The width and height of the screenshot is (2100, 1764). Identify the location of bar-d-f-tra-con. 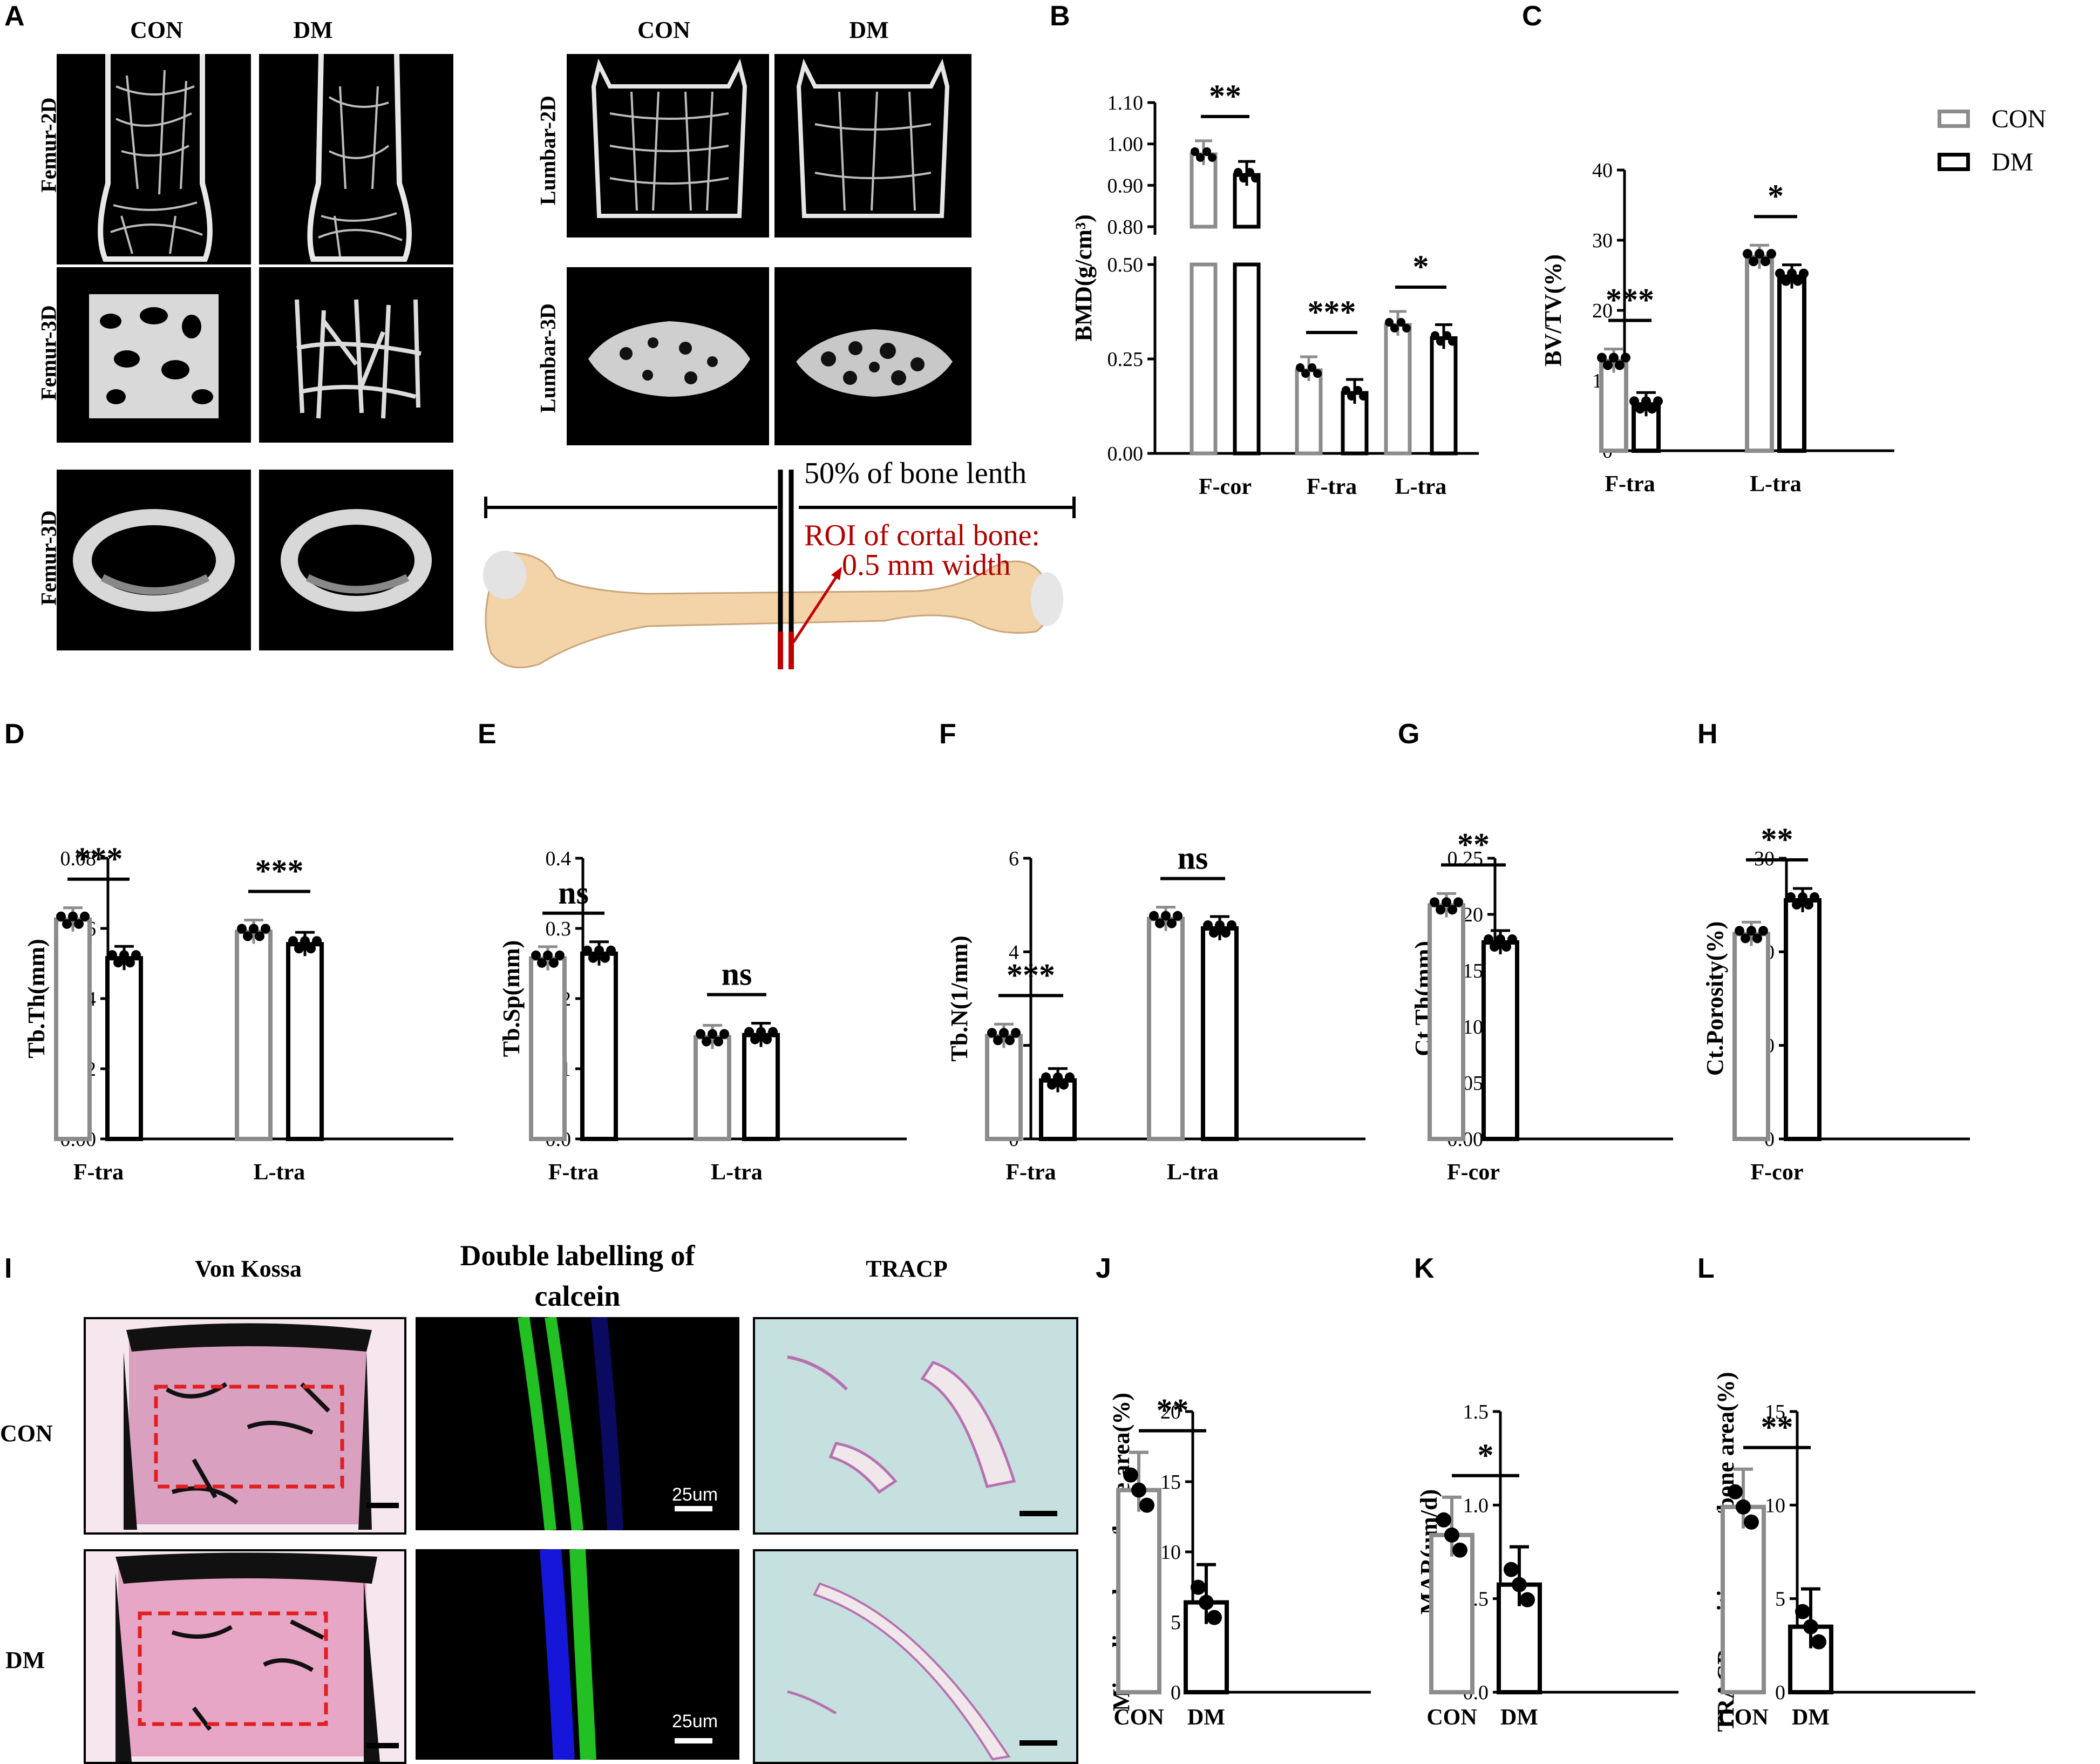
(73, 1029).